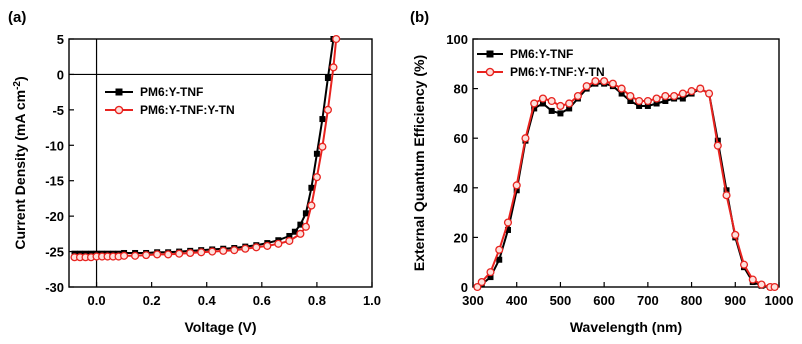 The image size is (802, 344). Describe the element at coordinates (170, 110) in the screenshot. I see `panel-a-legend-entry-pm6-y-tnf-y-tn: PM6:Y-TNF:Y-TN` at that location.